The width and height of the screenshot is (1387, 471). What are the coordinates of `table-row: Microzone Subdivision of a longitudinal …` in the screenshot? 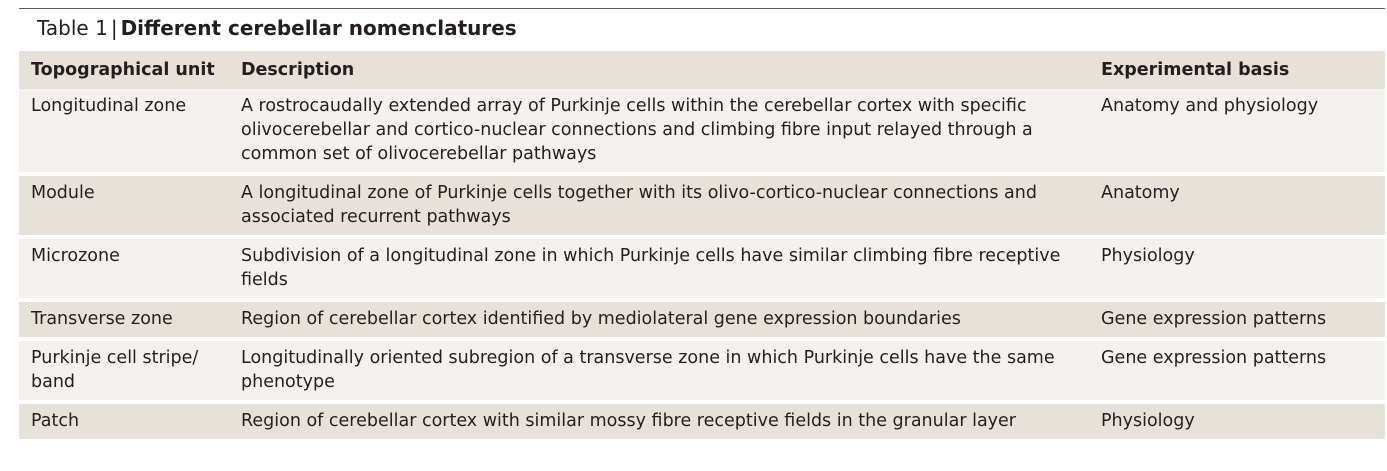 It's located at (702, 267).